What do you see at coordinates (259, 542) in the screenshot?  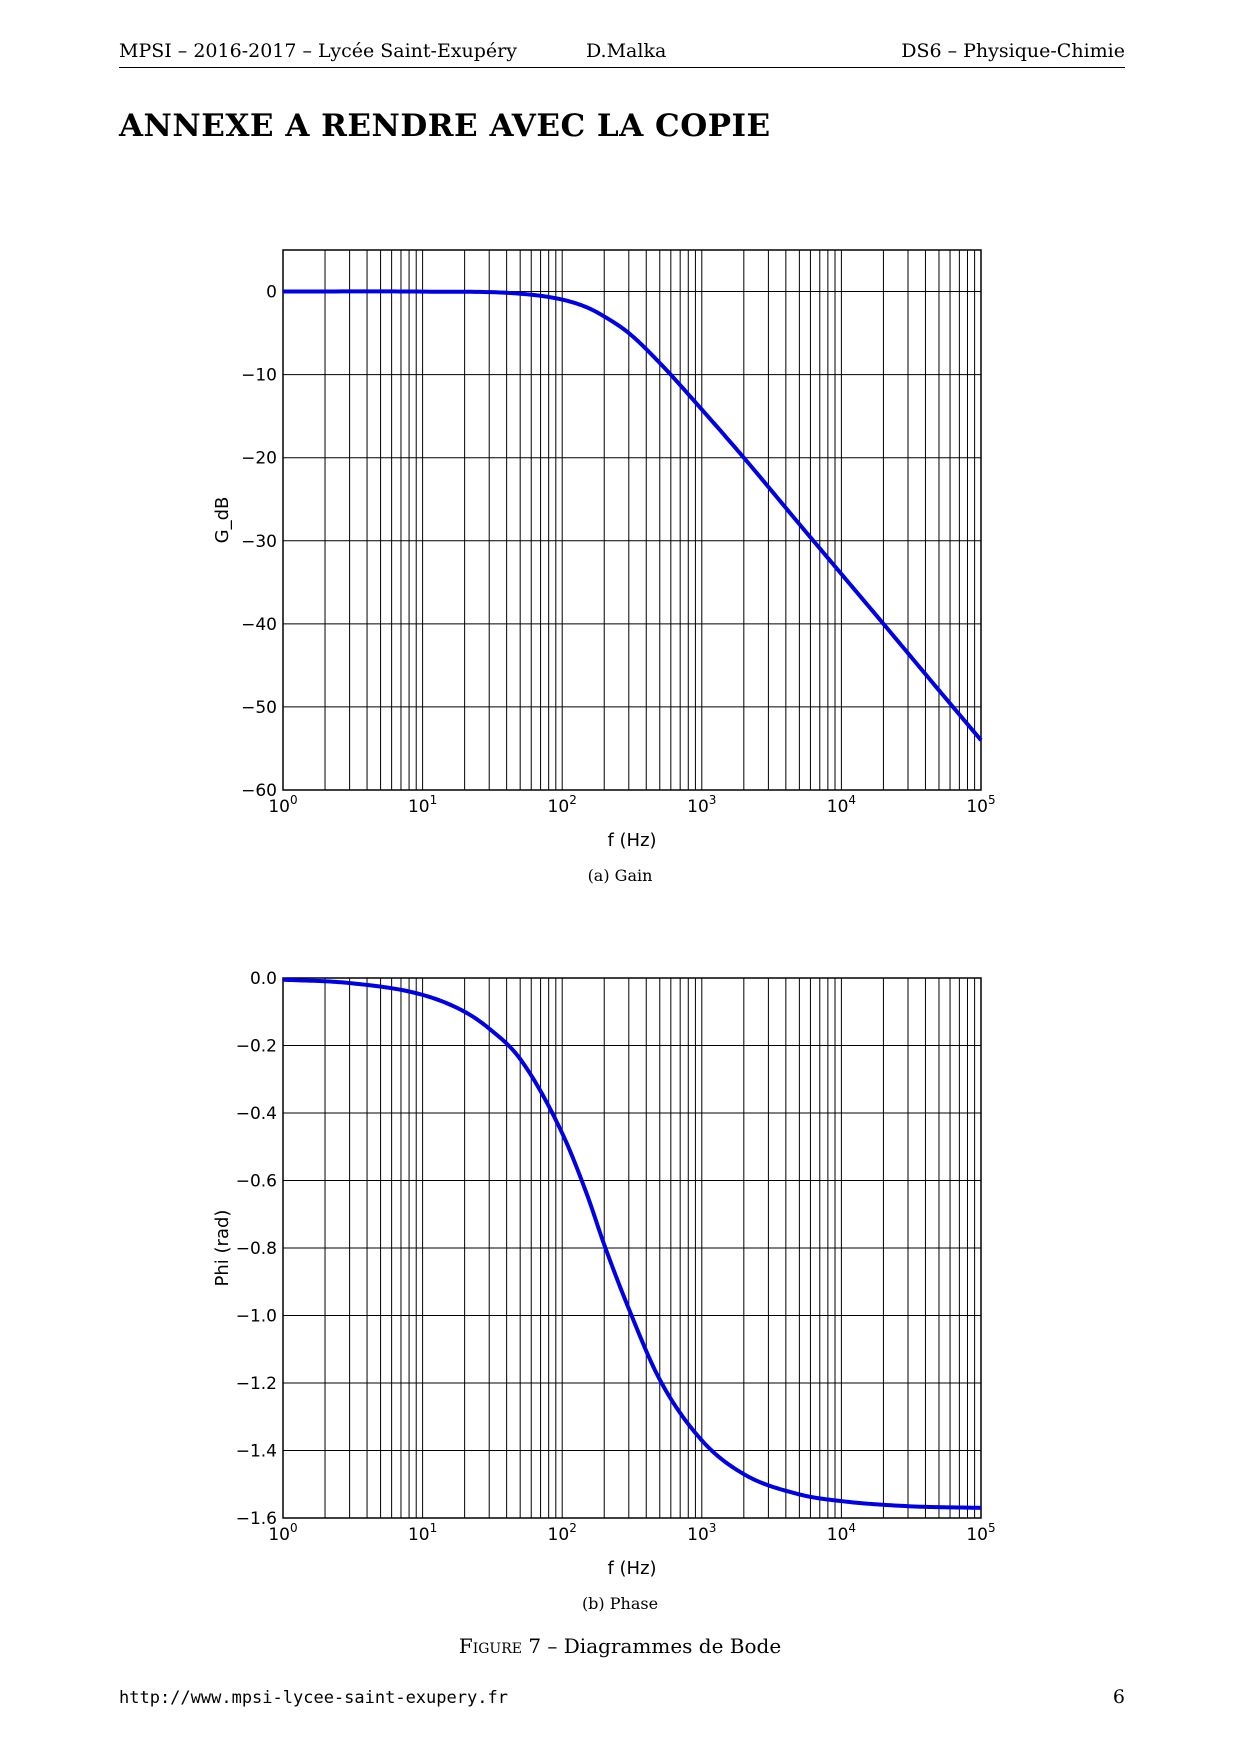 I see `gain-y-tick-label: −30` at bounding box center [259, 542].